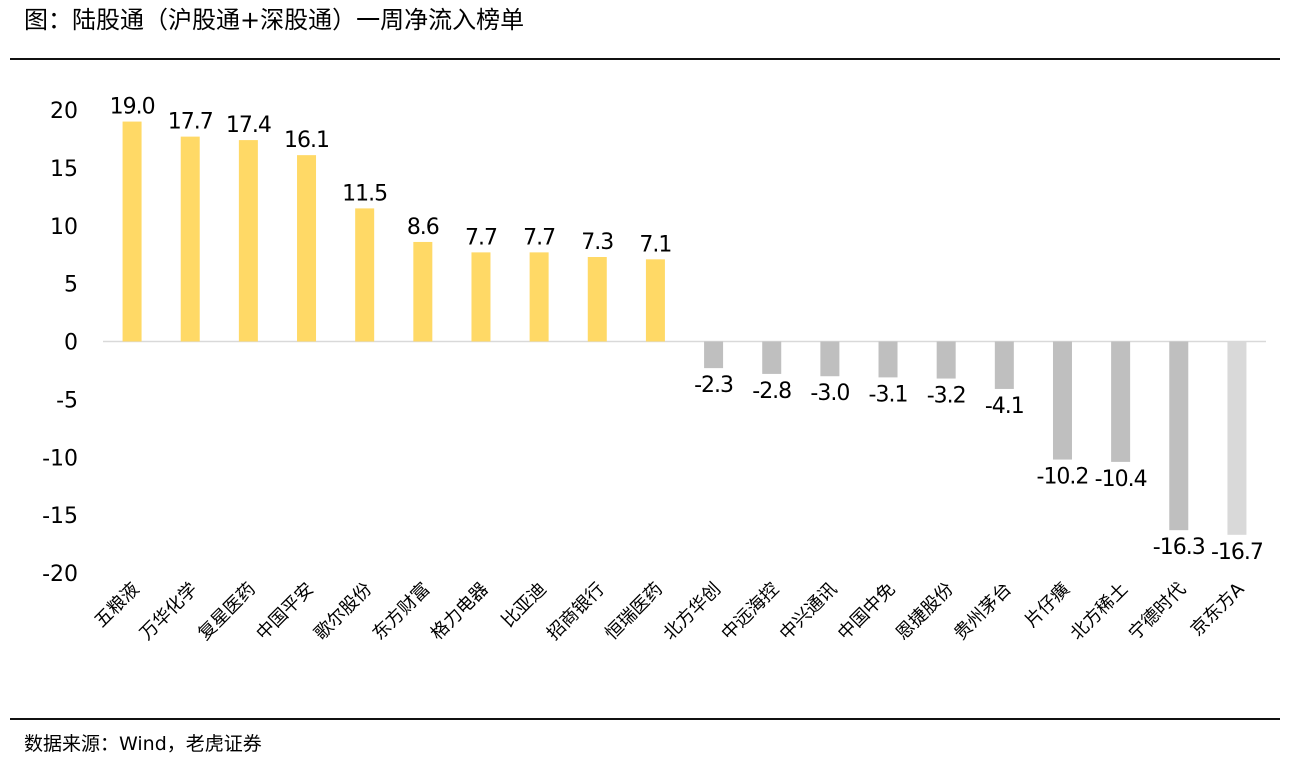  What do you see at coordinates (71, 343) in the screenshot?
I see `y-tick-label: 0` at bounding box center [71, 343].